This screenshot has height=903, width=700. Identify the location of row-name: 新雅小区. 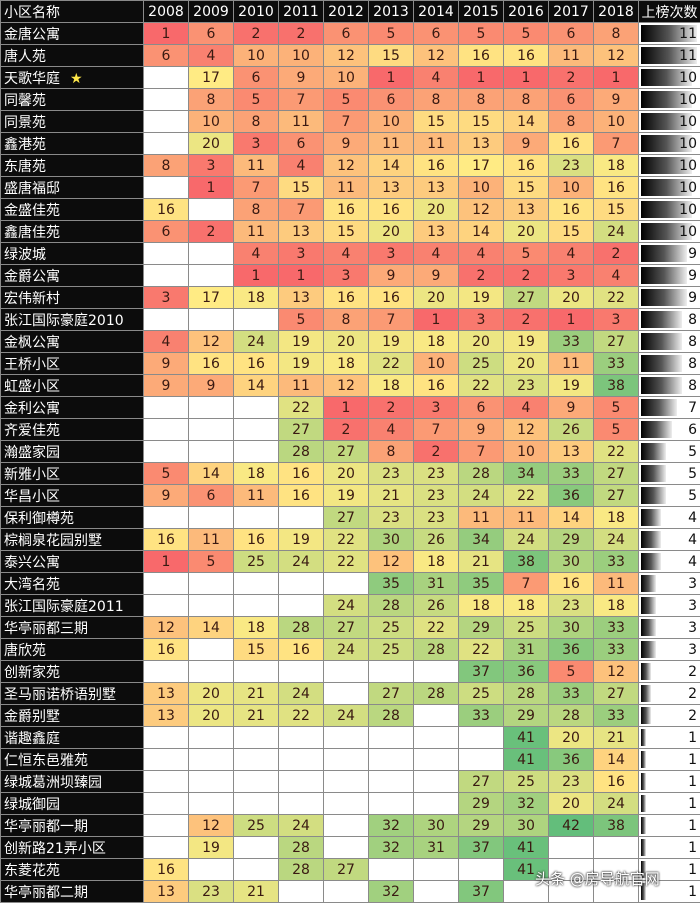
(72, 473).